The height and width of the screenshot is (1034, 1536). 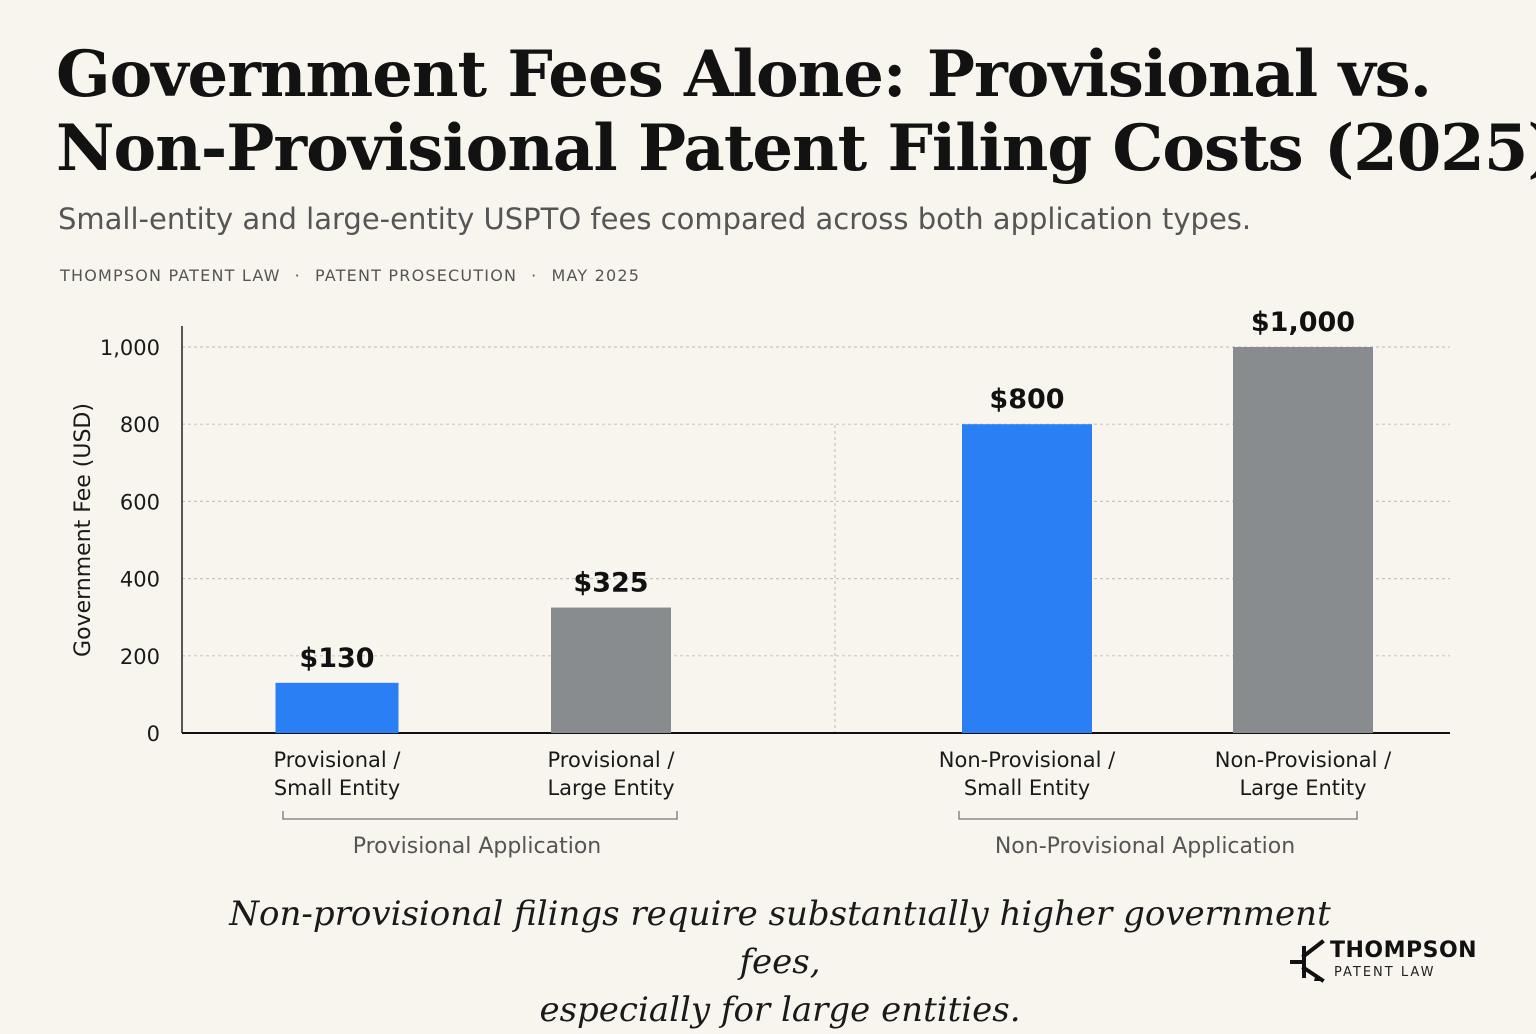 I want to click on takeaway-line-2: especially for large entities., so click(x=780, y=1010).